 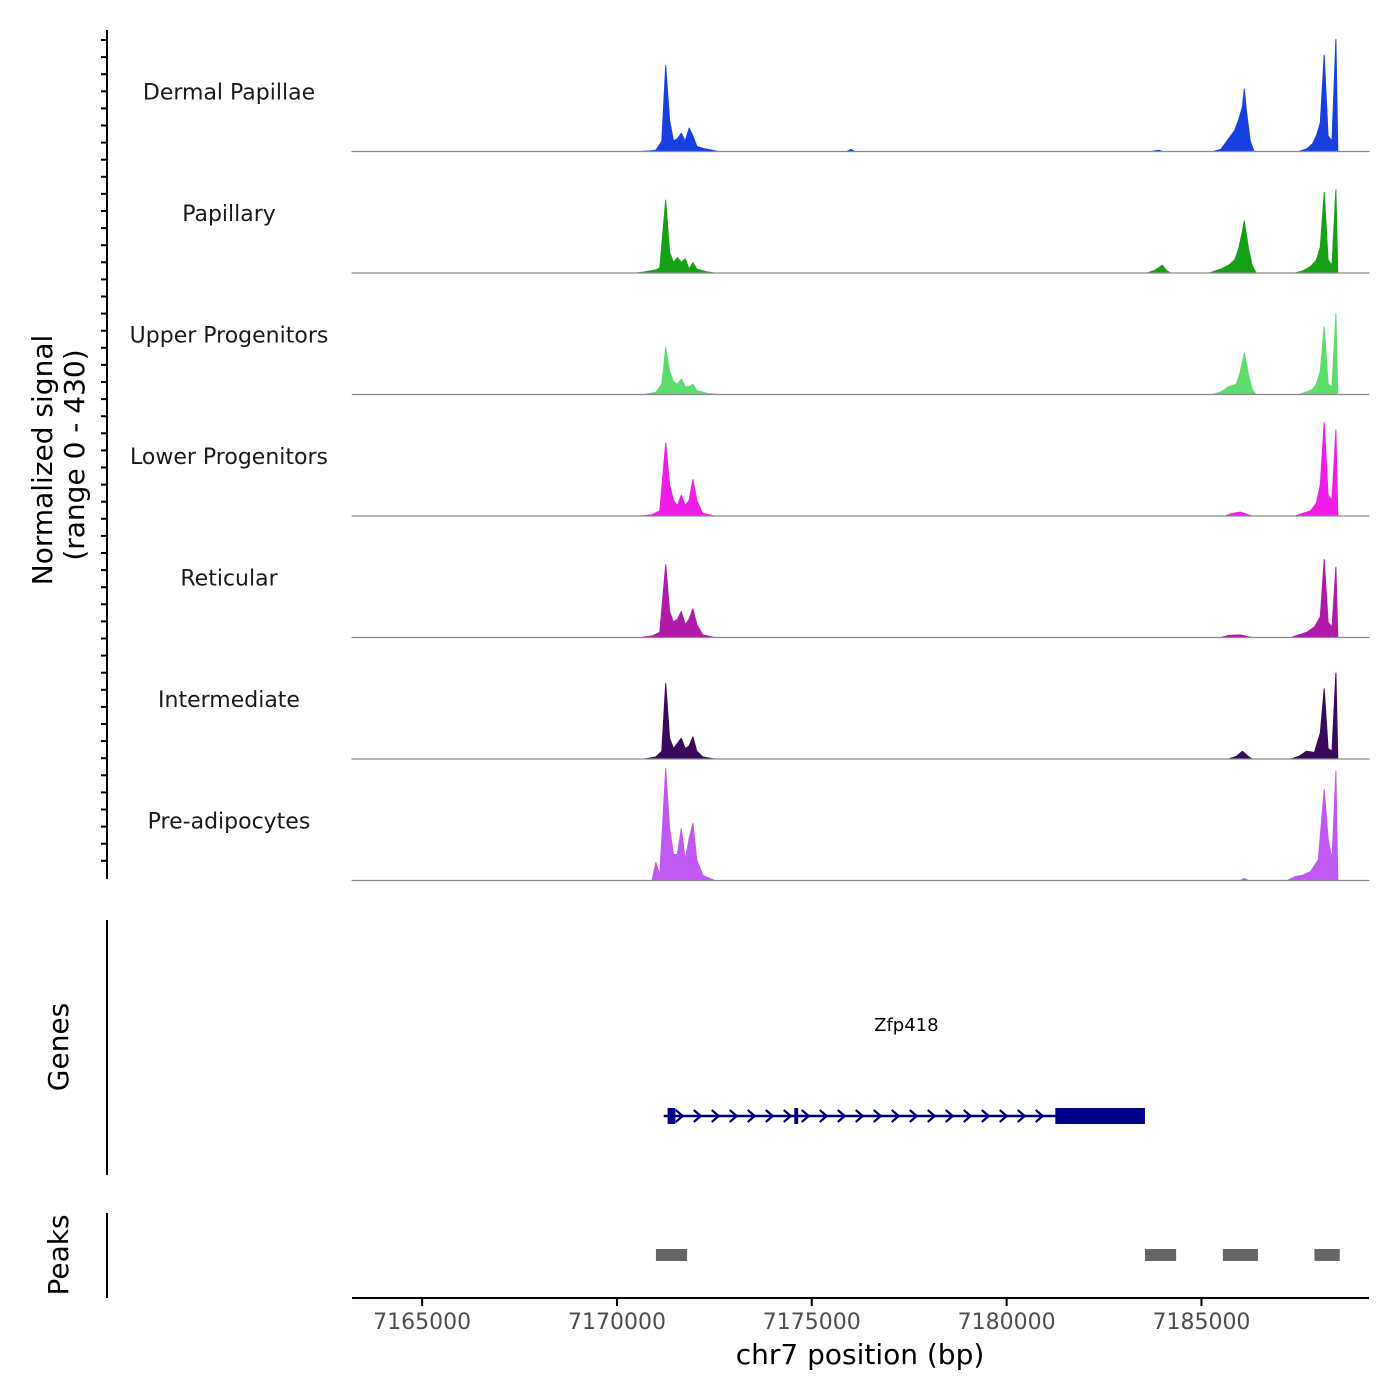 I want to click on track-label: Intermediate, so click(x=229, y=700).